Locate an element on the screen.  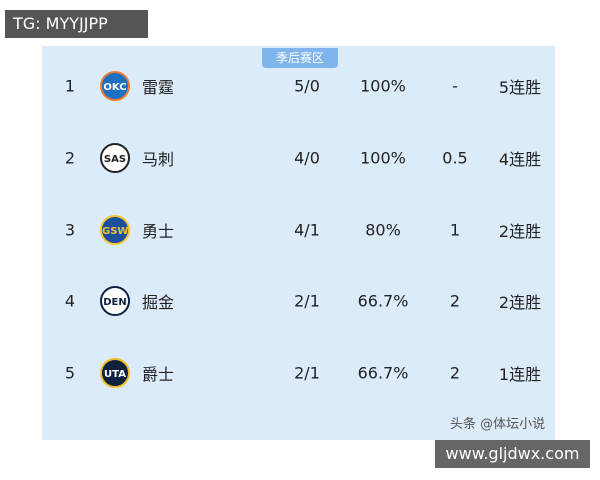
rank: 5 is located at coordinates (70, 373).